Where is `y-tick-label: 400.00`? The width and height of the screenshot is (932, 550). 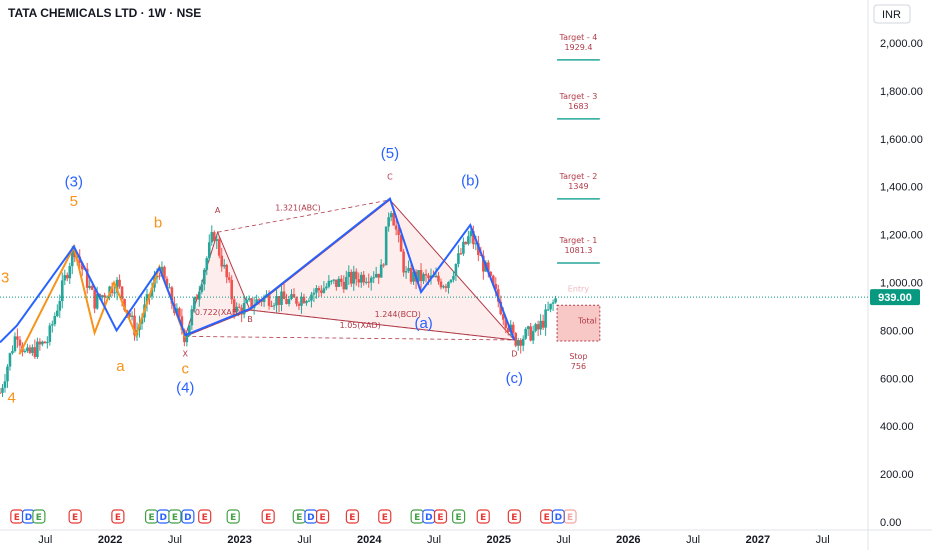 y-tick-label: 400.00 is located at coordinates (897, 427).